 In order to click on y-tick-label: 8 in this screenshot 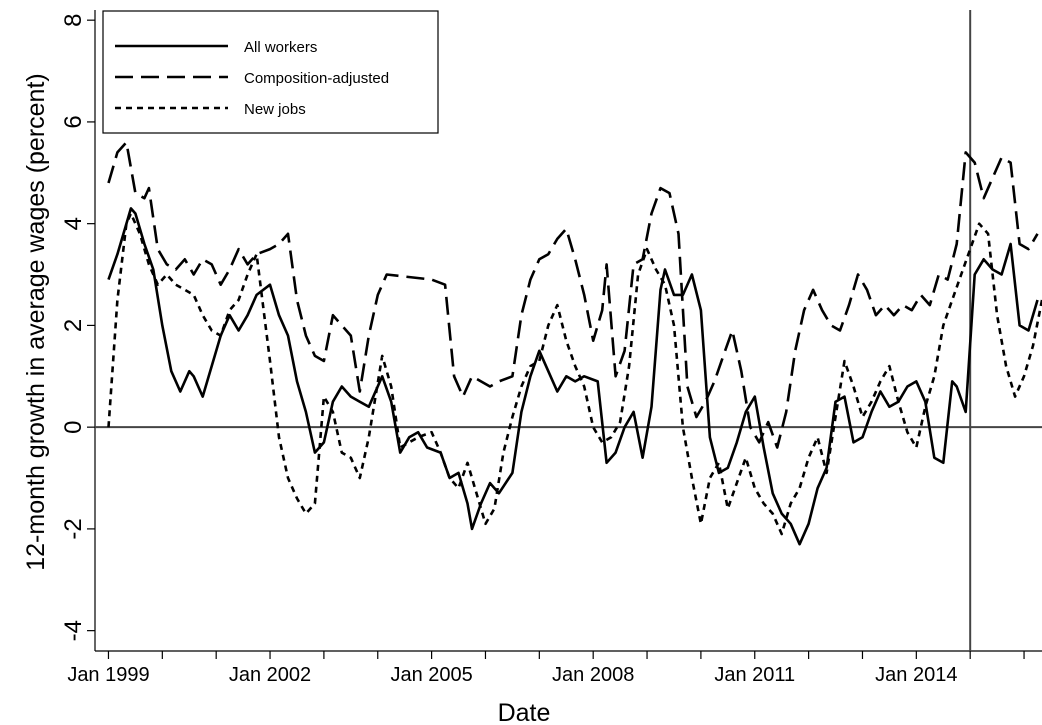, I will do `click(73, 19)`.